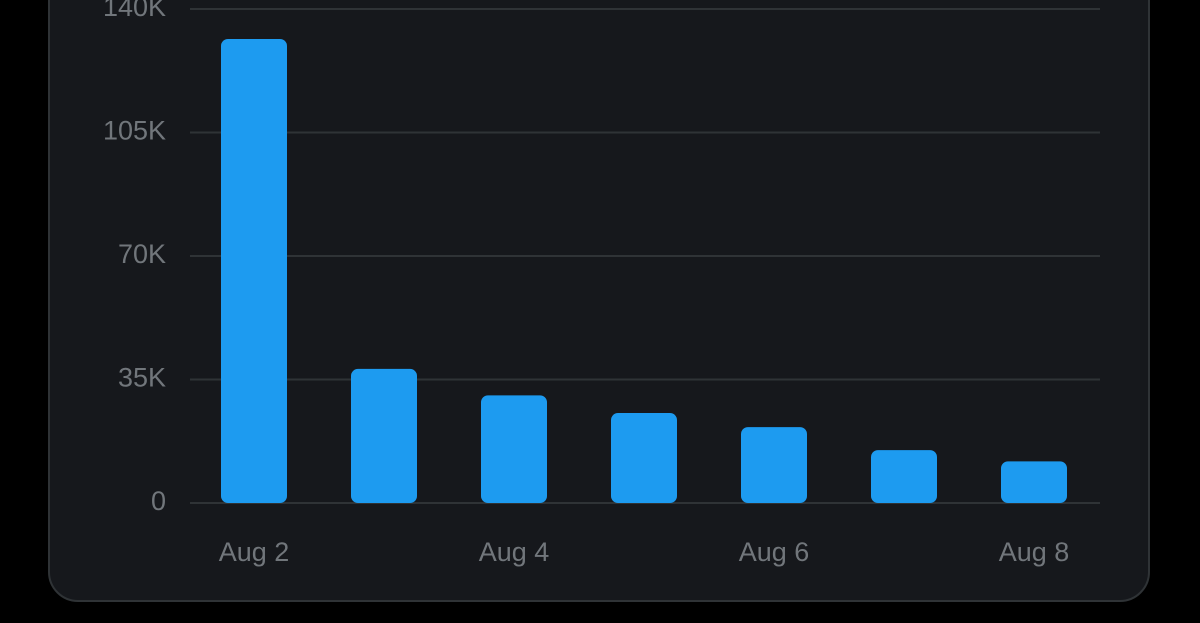 This screenshot has height=623, width=1200. Describe the element at coordinates (142, 254) in the screenshot. I see `y-tick-label: 70K` at that location.